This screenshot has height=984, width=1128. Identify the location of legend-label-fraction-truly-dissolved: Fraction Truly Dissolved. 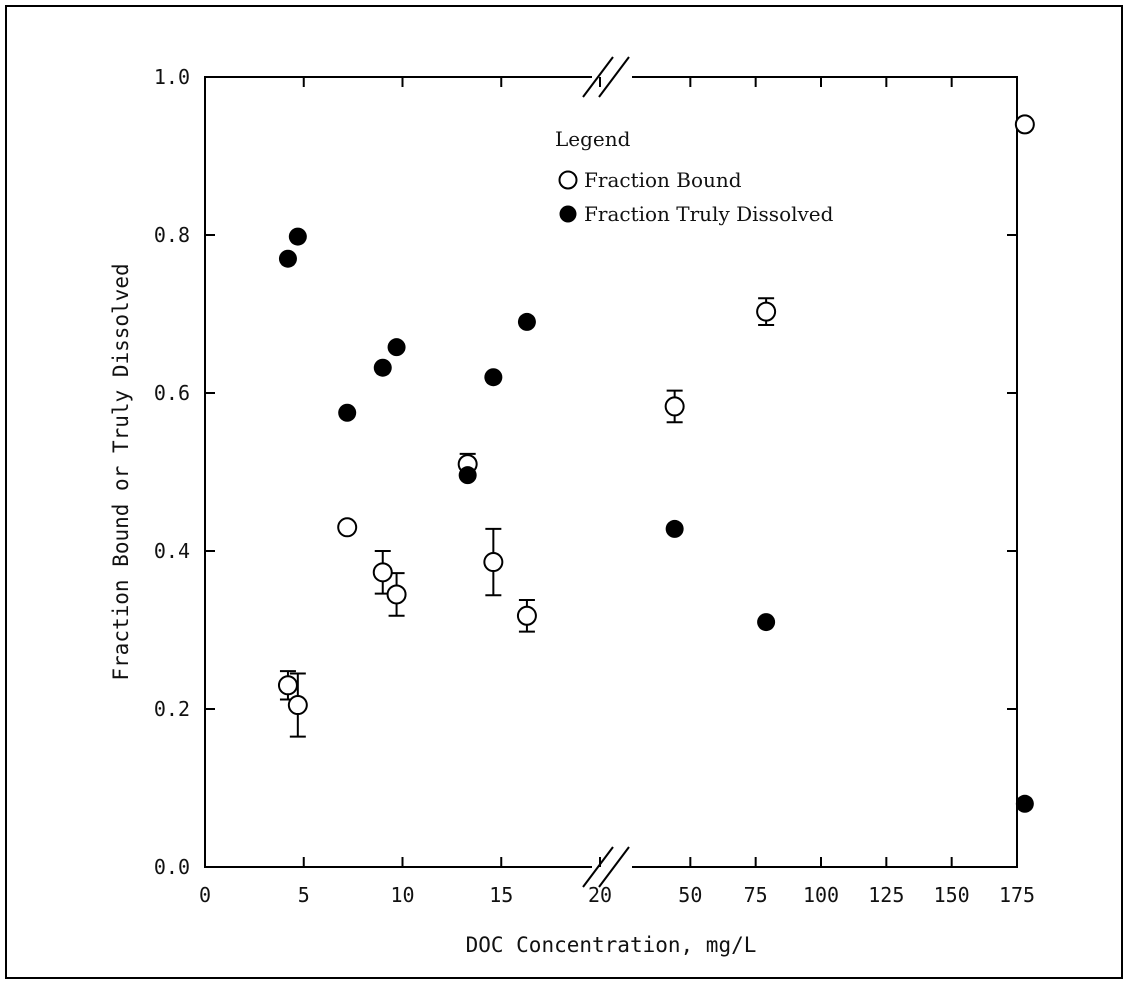
(709, 214).